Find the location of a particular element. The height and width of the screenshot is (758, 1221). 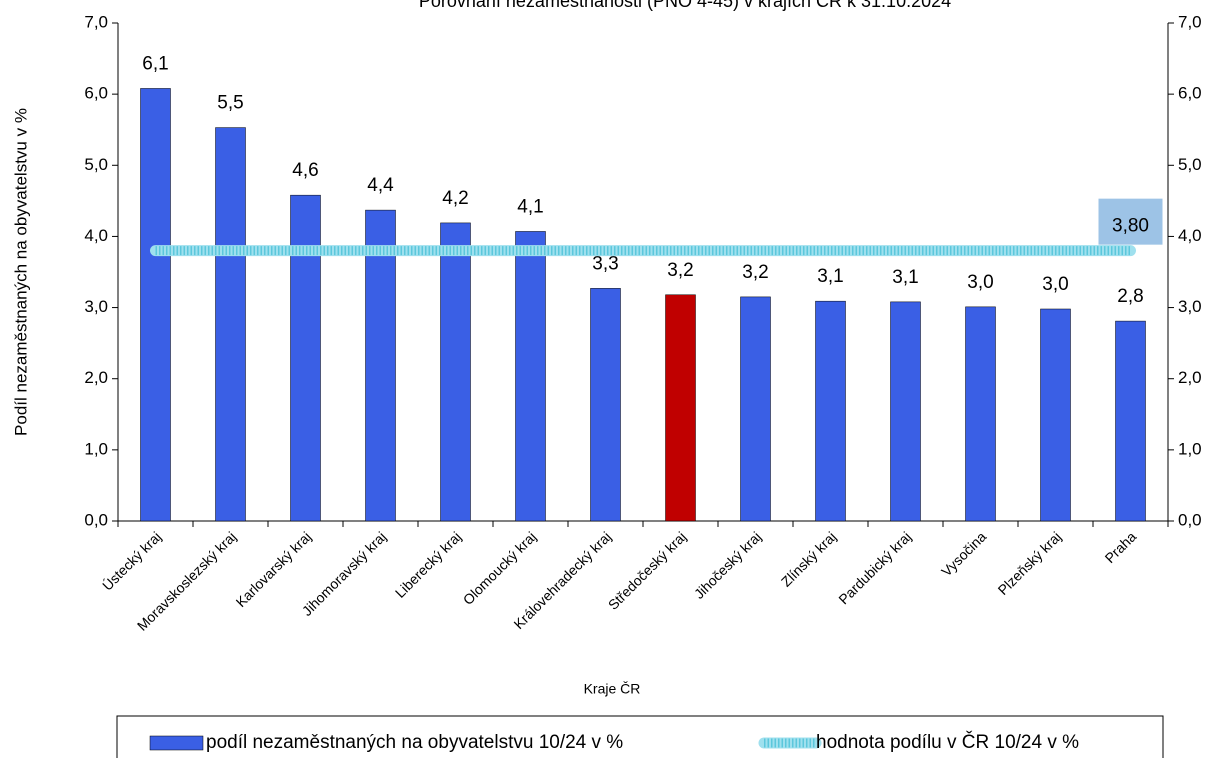

data-label: 4,2 is located at coordinates (455, 198).